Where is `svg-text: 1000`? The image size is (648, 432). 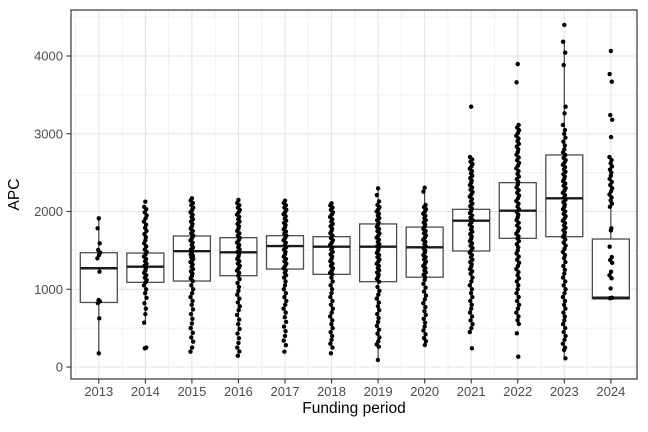
svg-text: 1000 is located at coordinates (48, 289).